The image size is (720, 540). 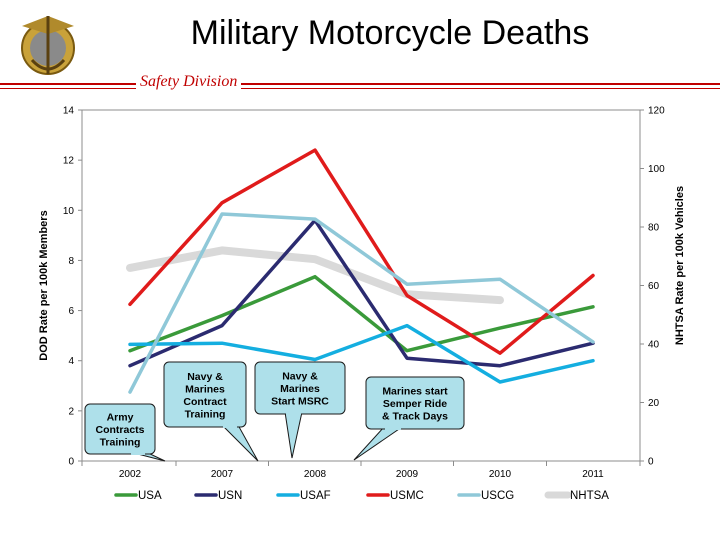 I want to click on legend-label: USN, so click(x=230, y=496).